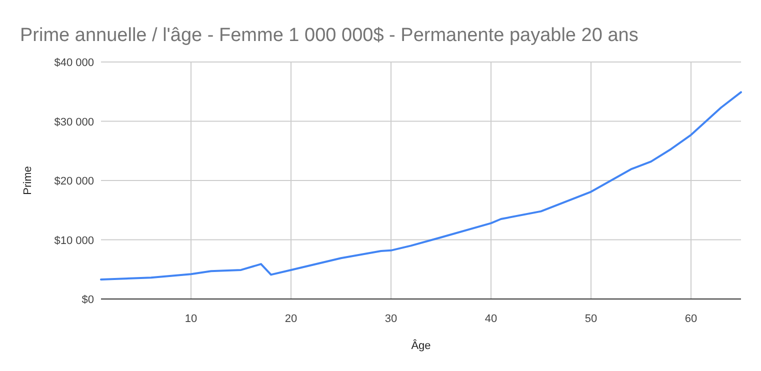 This screenshot has height=371, width=761. I want to click on x-tick-label: 40, so click(491, 319).